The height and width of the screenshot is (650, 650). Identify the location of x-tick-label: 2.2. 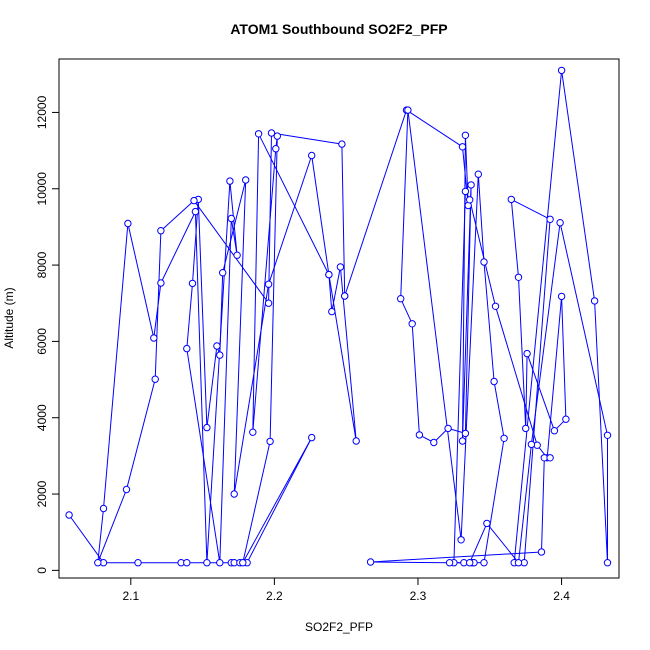
(274, 596).